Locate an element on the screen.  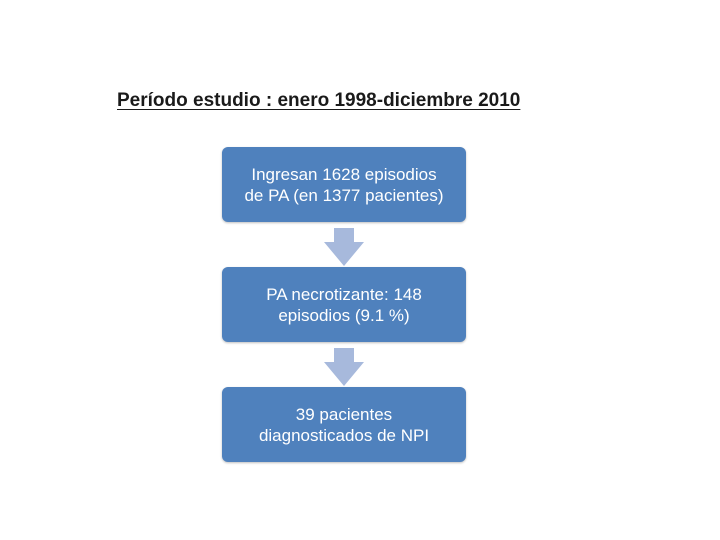
flow-step-2: PA necrotizante: 148 episodios (9.1 %) is located at coordinates (344, 304).